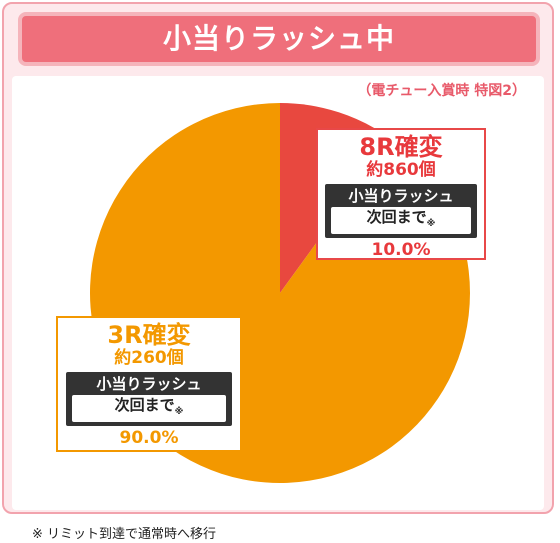  What do you see at coordinates (441, 91) in the screenshot?
I see `chart-note: （電チュー入賞時 特図2）` at bounding box center [441, 91].